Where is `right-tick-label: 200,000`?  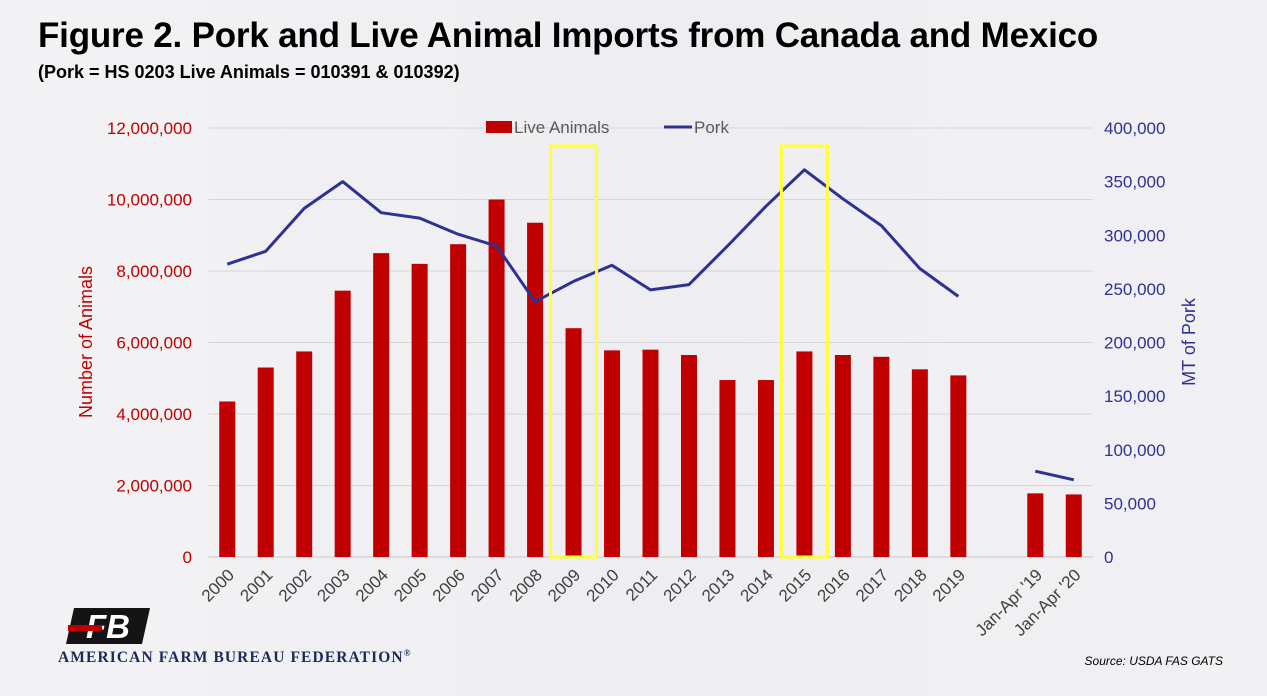 right-tick-label: 200,000 is located at coordinates (1134, 343).